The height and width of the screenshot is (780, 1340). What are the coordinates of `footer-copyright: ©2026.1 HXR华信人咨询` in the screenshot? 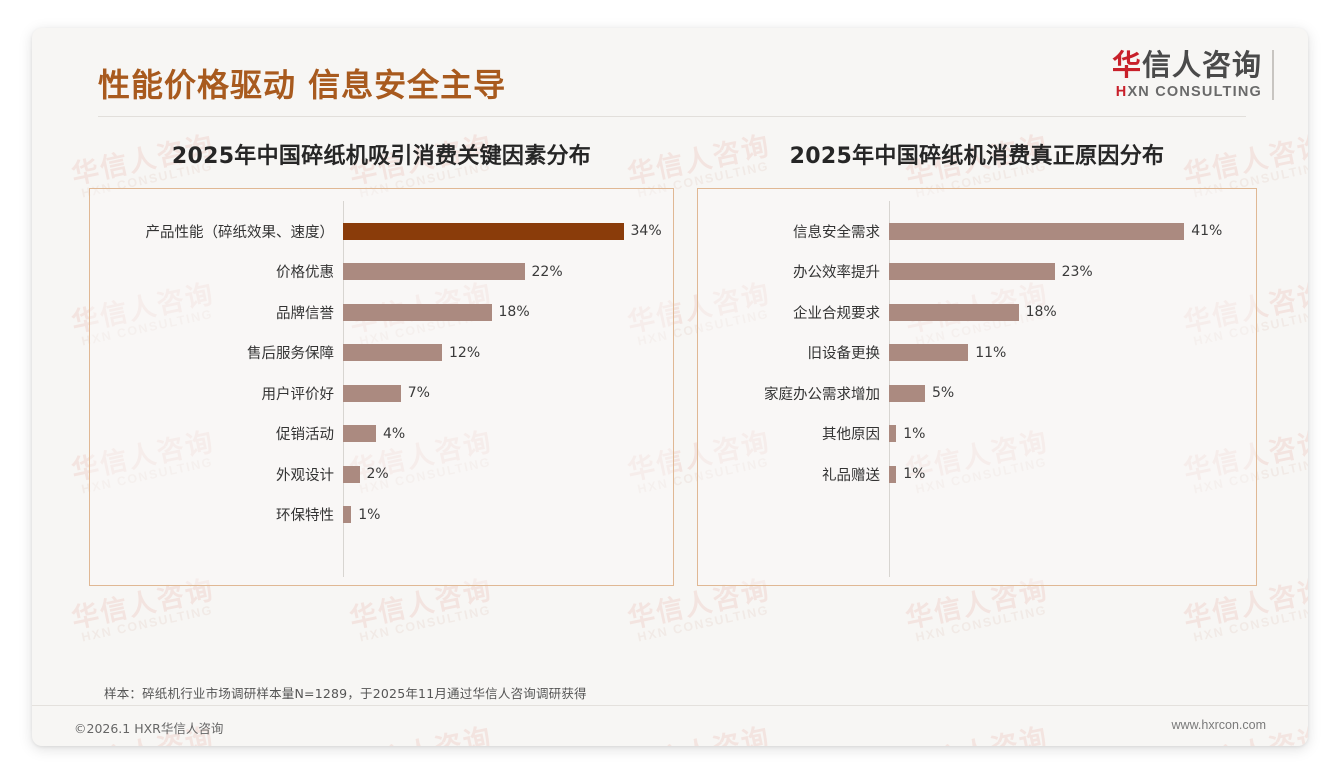 It's located at (149, 728).